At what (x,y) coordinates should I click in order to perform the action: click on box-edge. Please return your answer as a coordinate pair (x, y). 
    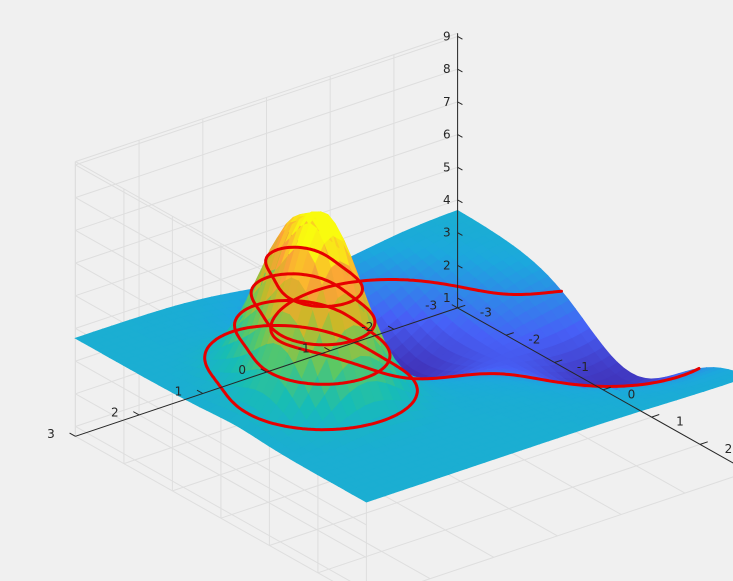
    Looking at the image, I should click on (266, 97).